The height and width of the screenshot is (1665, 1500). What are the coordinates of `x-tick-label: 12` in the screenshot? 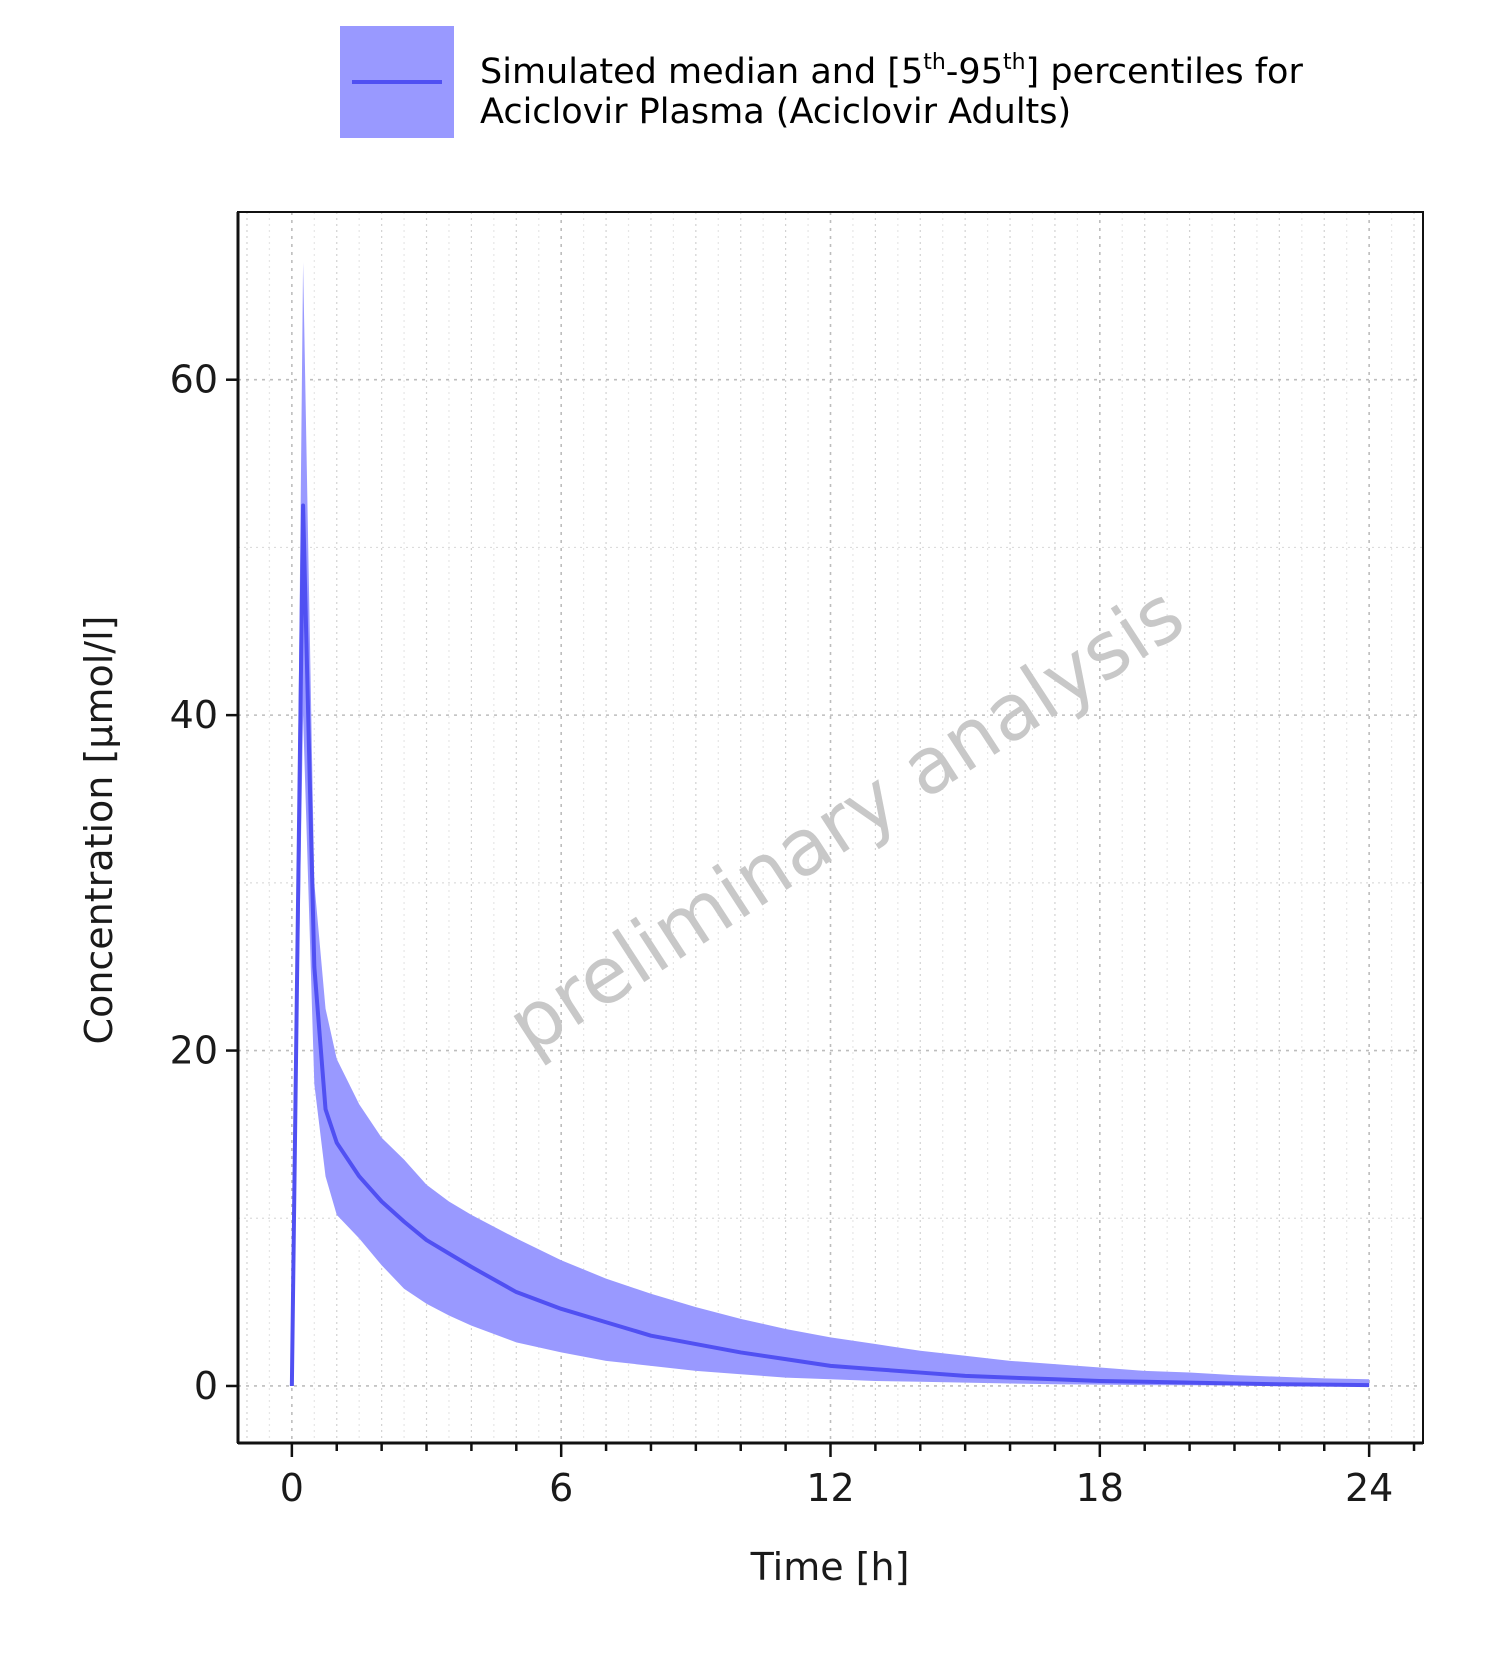 It's located at (830, 1488).